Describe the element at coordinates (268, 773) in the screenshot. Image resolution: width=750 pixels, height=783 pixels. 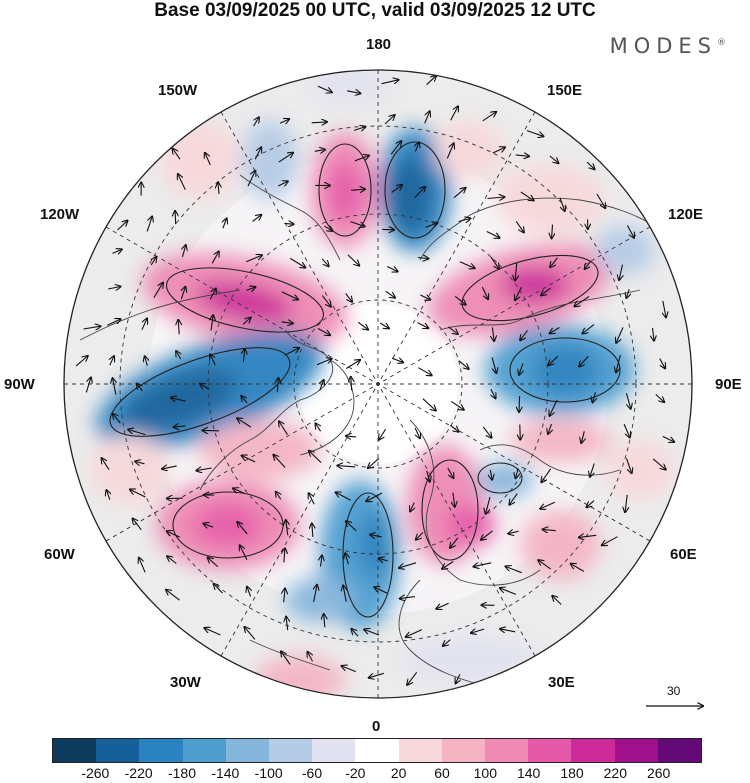
I see `colorbar-tick-label: -100` at that location.